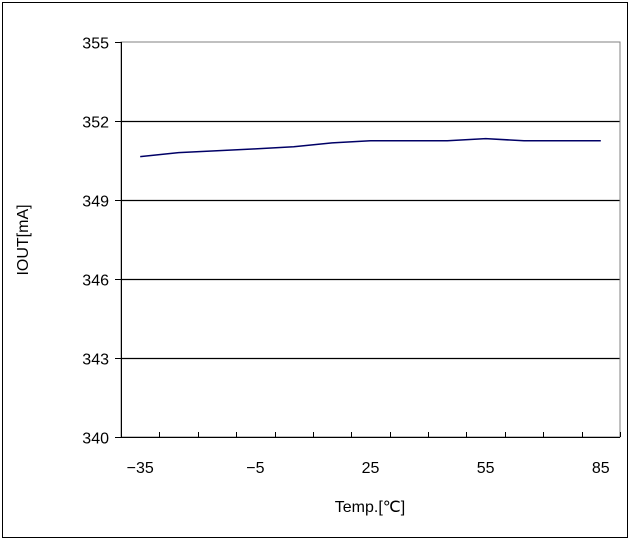 Image resolution: width=632 pixels, height=542 pixels. Describe the element at coordinates (95, 360) in the screenshot. I see `y-tick-label: 343` at that location.